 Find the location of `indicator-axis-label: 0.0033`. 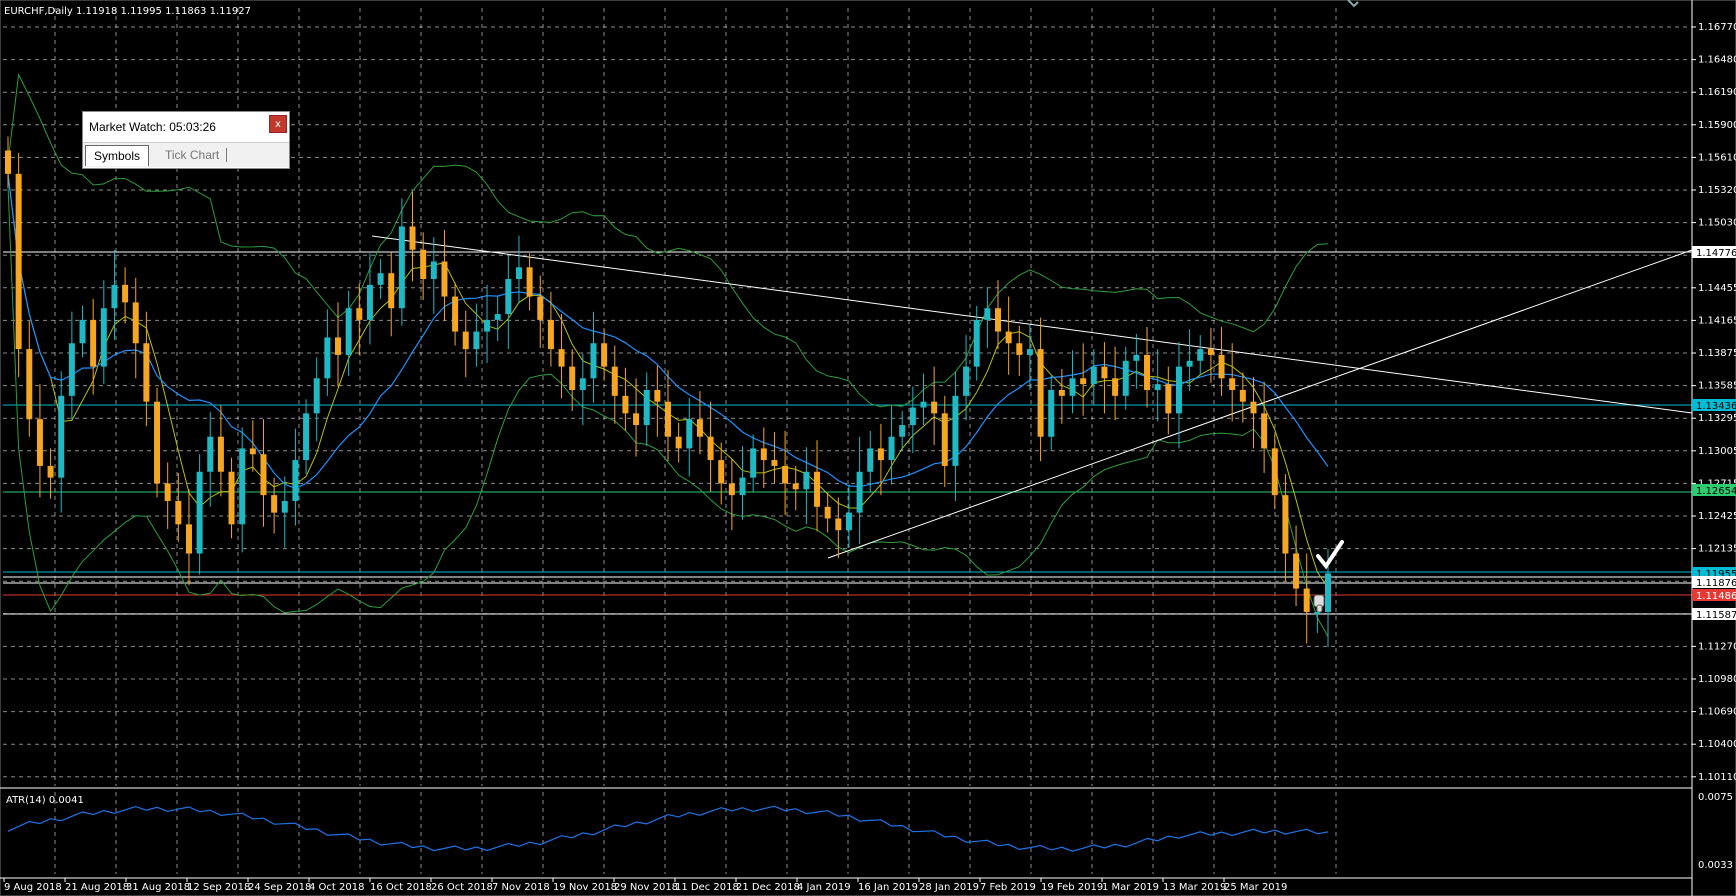

indicator-axis-label: 0.0033 is located at coordinates (1715, 865).